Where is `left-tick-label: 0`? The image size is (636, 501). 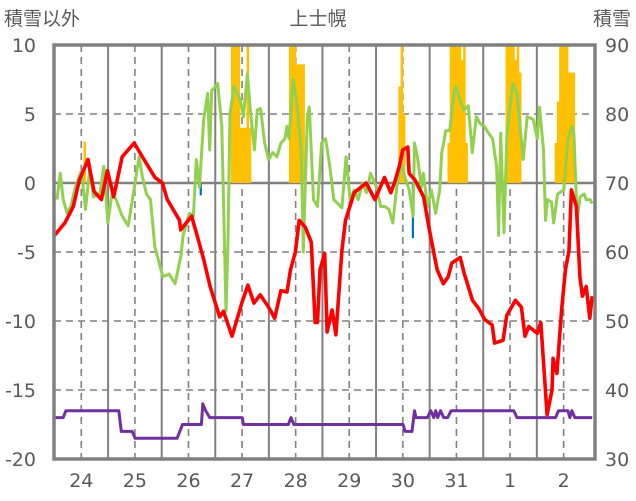 left-tick-label: 0 is located at coordinates (30, 184).